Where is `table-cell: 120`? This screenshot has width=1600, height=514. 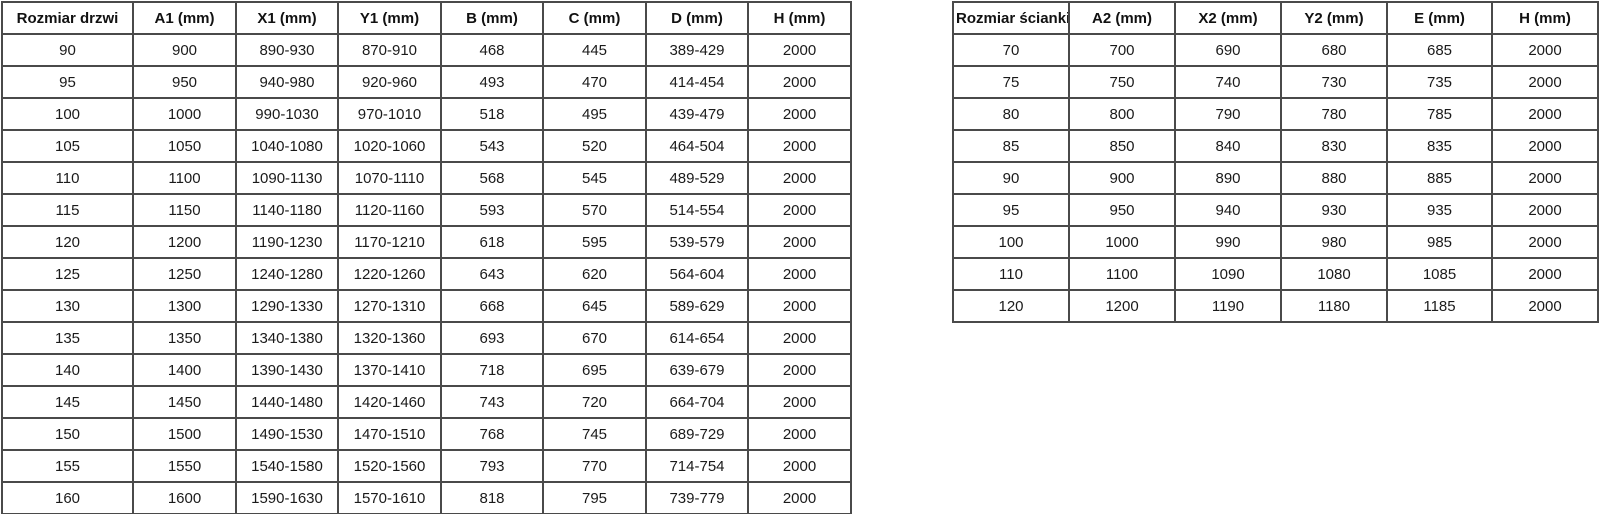
table-cell: 120 is located at coordinates (67, 242).